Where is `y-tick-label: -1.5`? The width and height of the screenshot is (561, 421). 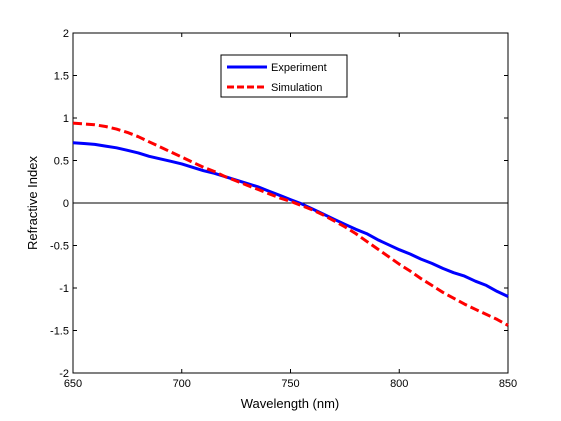
y-tick-label: -1.5 is located at coordinates (59, 332).